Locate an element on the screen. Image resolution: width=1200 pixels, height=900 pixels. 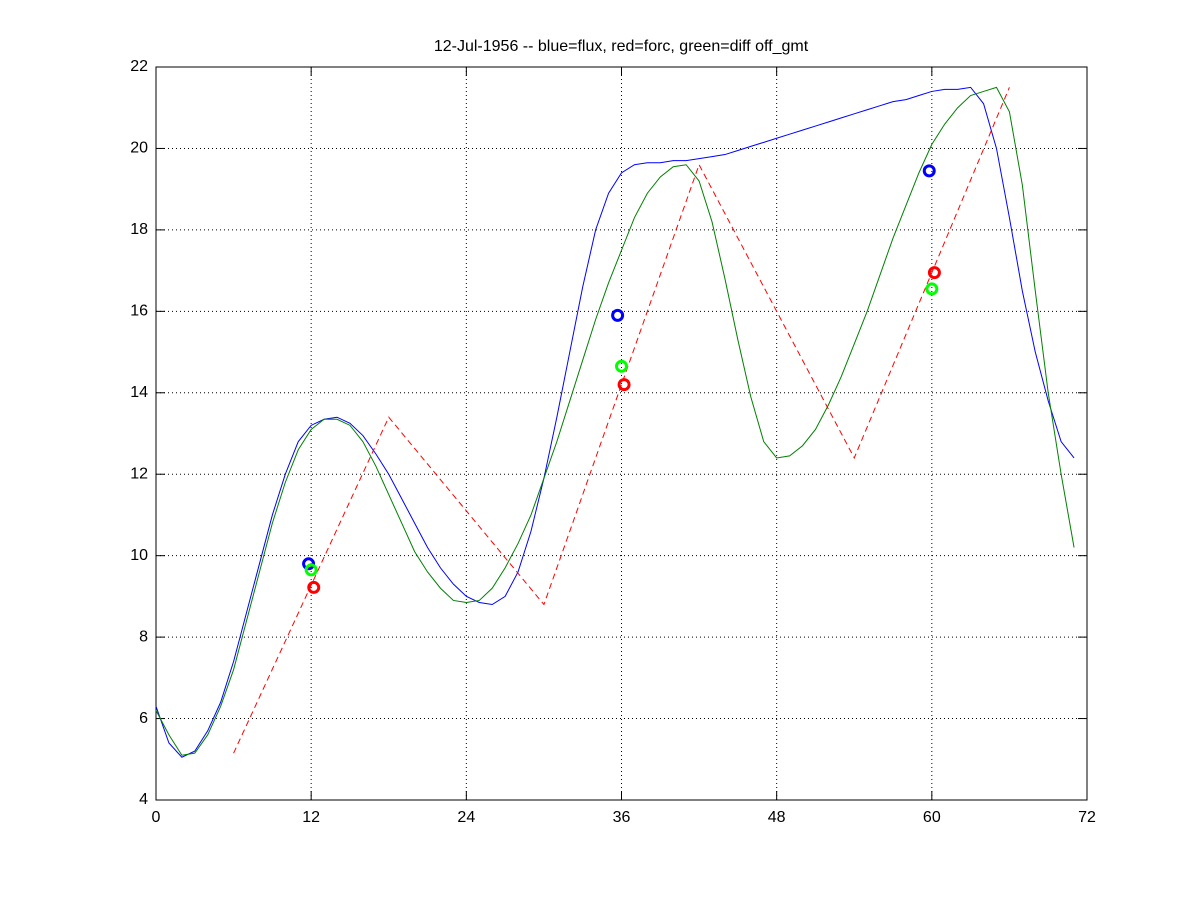
y-tick-label: 18 is located at coordinates (139, 229).